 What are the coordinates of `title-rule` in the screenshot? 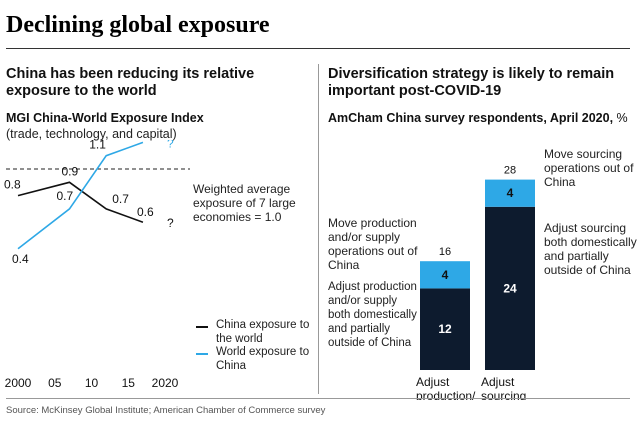 It's located at (318, 48).